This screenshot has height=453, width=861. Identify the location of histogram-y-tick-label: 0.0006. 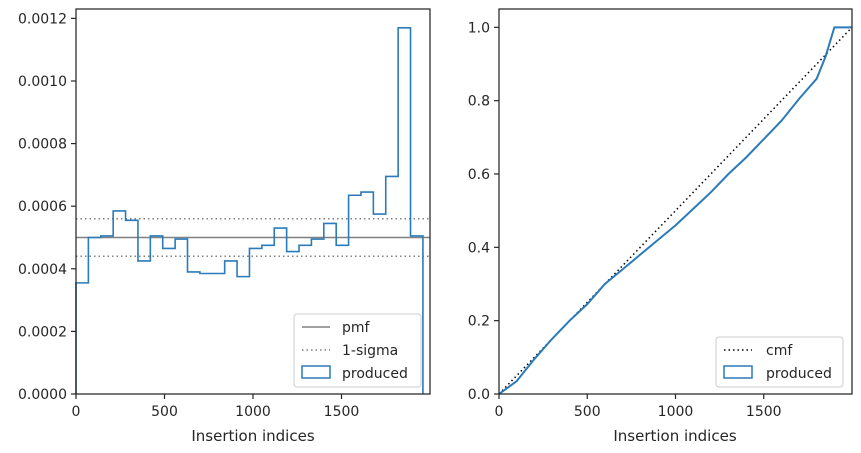
(42, 207).